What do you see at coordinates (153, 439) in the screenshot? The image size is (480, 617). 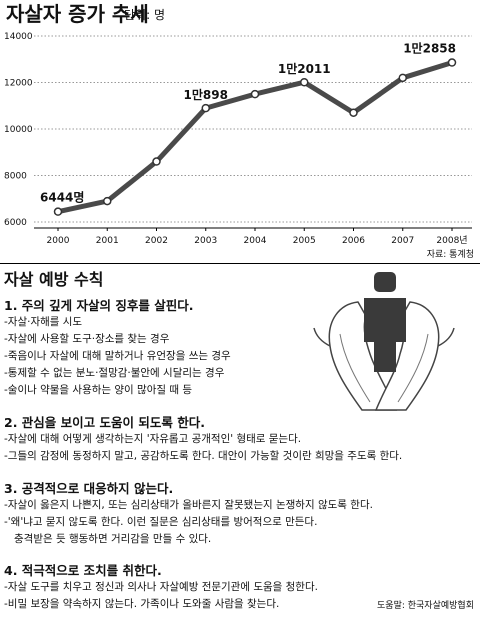 I see `list-item: -자살에 대해 어떻게 생각하는지 '자유롭고 공개적인' 형태로 묻는다.` at bounding box center [153, 439].